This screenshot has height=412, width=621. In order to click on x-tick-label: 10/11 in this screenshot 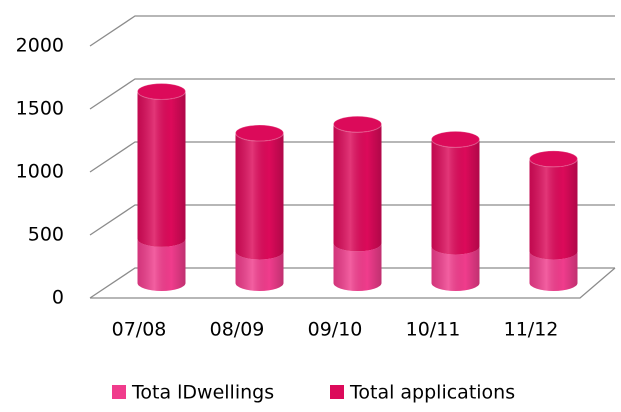, I will do `click(433, 330)`.